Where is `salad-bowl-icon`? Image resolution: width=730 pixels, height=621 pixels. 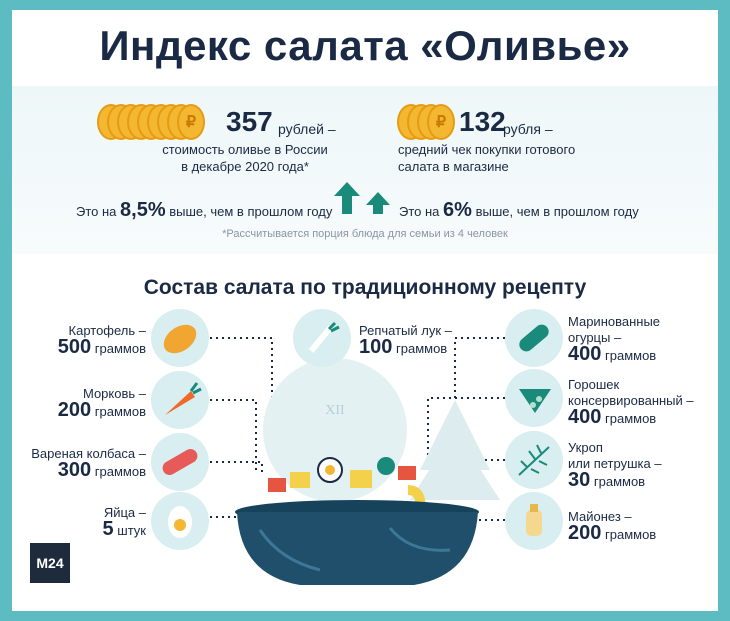
salad-bowl-icon is located at coordinates (357, 542).